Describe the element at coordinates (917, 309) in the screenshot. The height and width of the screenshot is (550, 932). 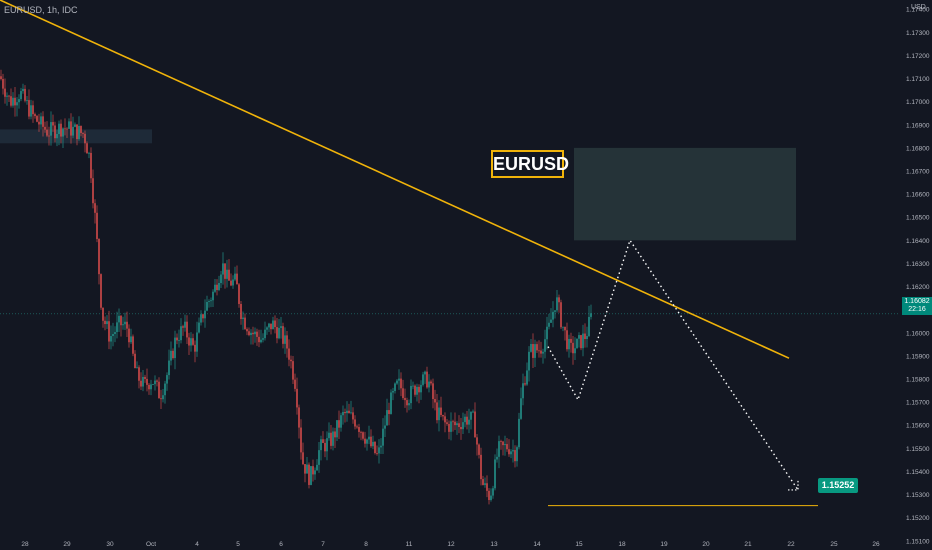
I see `countdown-value: 22:16` at that location.